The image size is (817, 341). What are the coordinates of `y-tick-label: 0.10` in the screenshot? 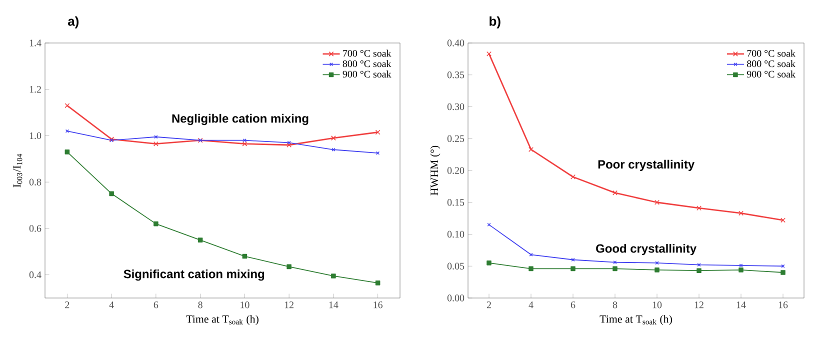 It's located at (455, 234).